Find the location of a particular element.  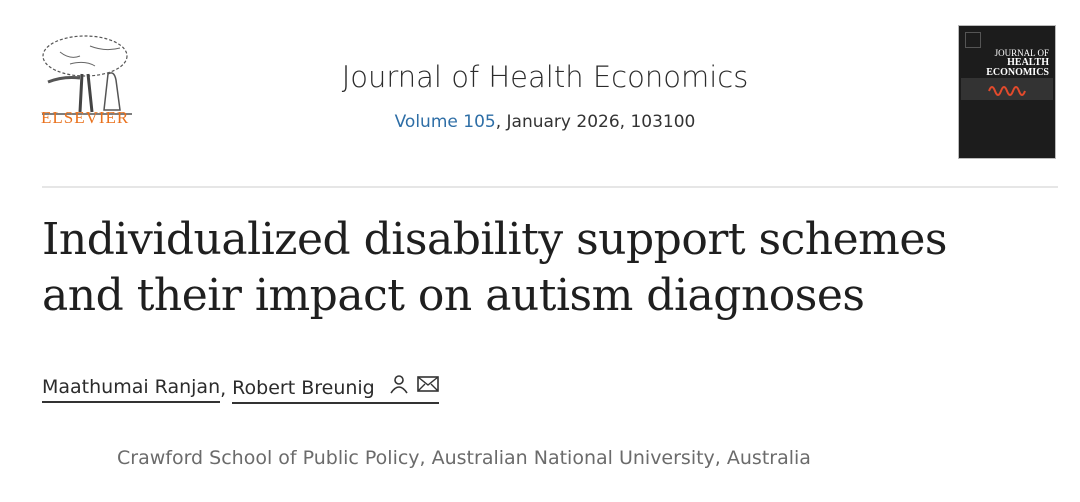

author-name: Maathumai Ranjan is located at coordinates (131, 386).